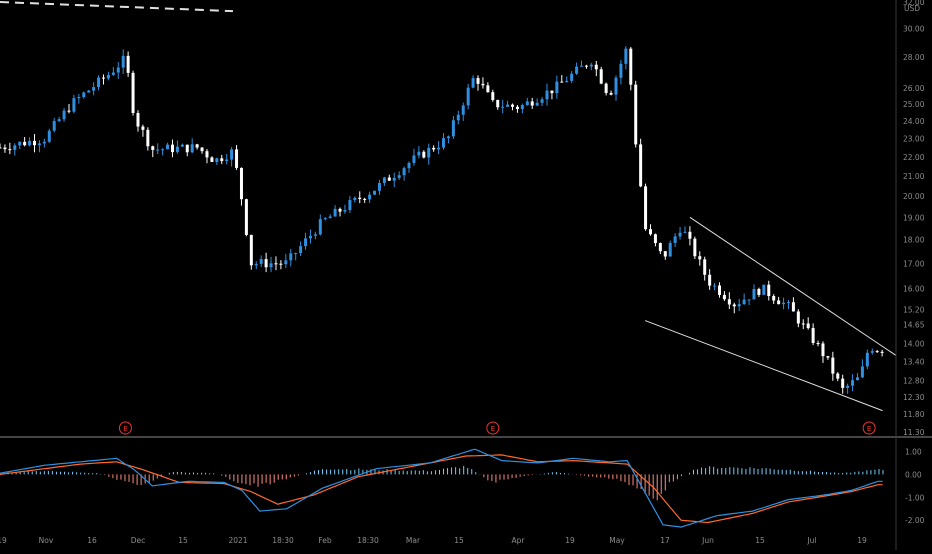 The width and height of the screenshot is (932, 554). I want to click on x-tick-label: Nov, so click(46, 540).